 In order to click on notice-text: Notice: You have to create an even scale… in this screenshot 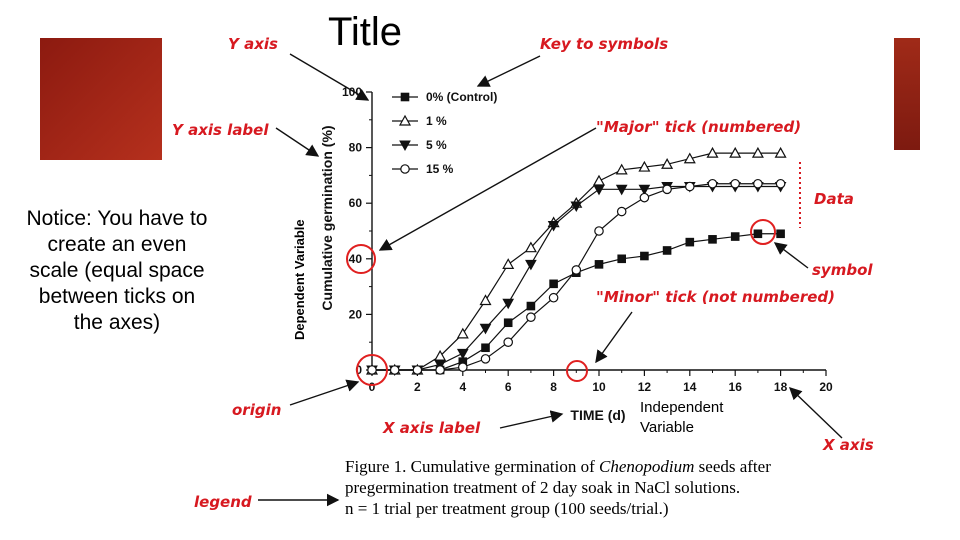, I will do `click(117, 270)`.